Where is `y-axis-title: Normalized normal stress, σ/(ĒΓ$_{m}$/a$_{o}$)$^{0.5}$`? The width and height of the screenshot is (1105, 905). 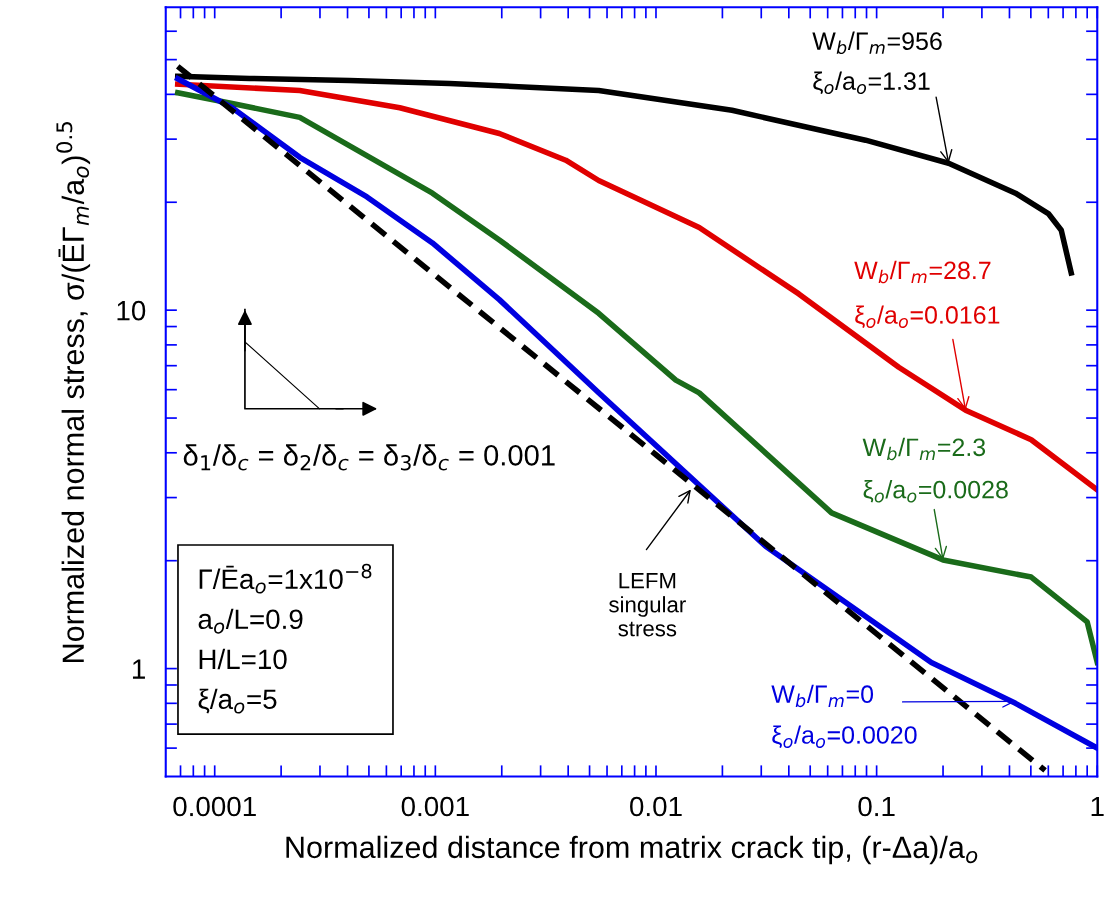
y-axis-title: Normalized normal stress, σ/(ĒΓ$_{m}$/a$_{o}$)$^{0.5}$ is located at coordinates (73, 392).